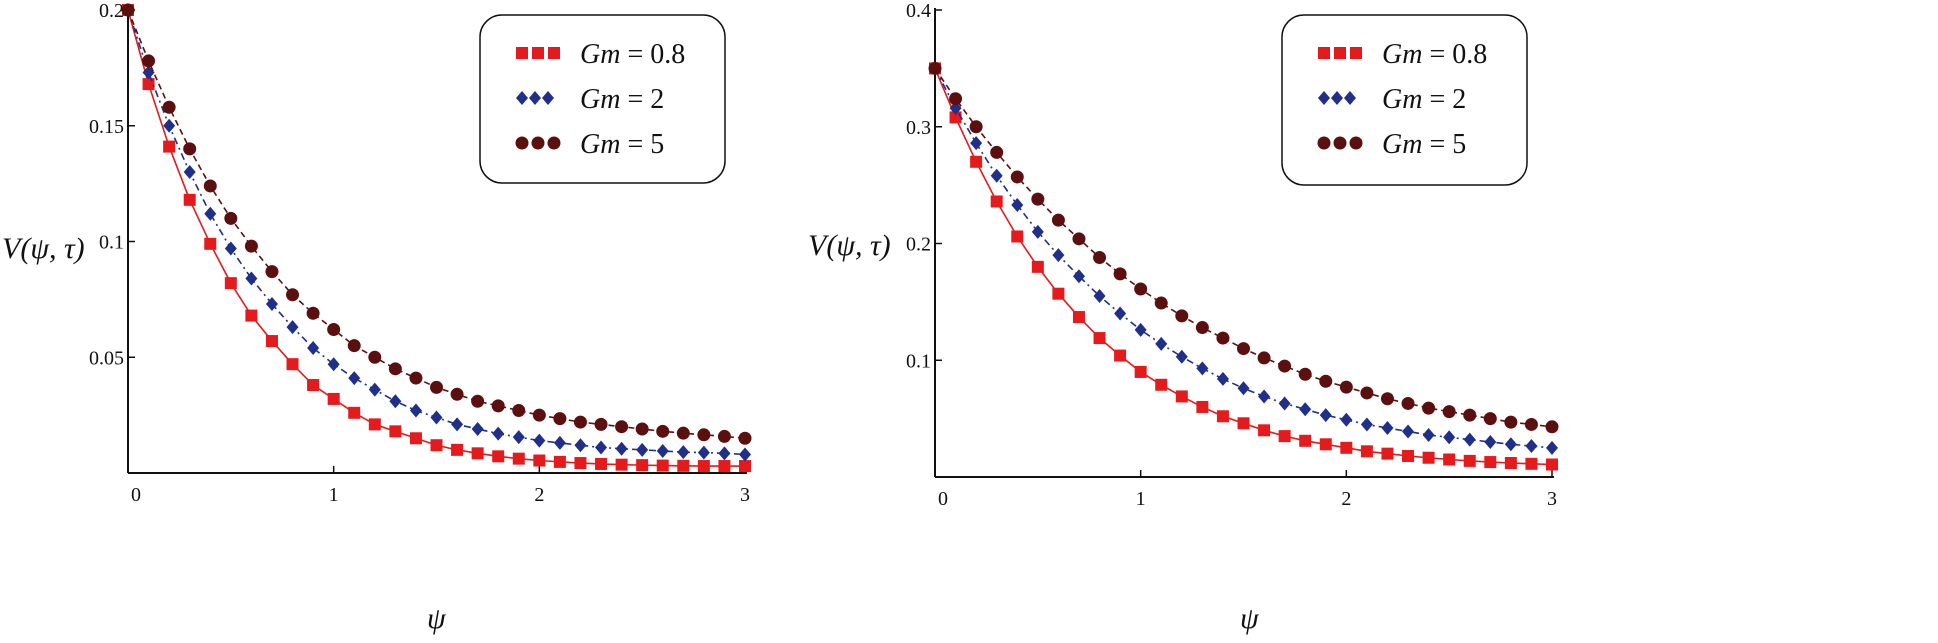  I want to click on x-tick-label: 0, so click(136, 495).